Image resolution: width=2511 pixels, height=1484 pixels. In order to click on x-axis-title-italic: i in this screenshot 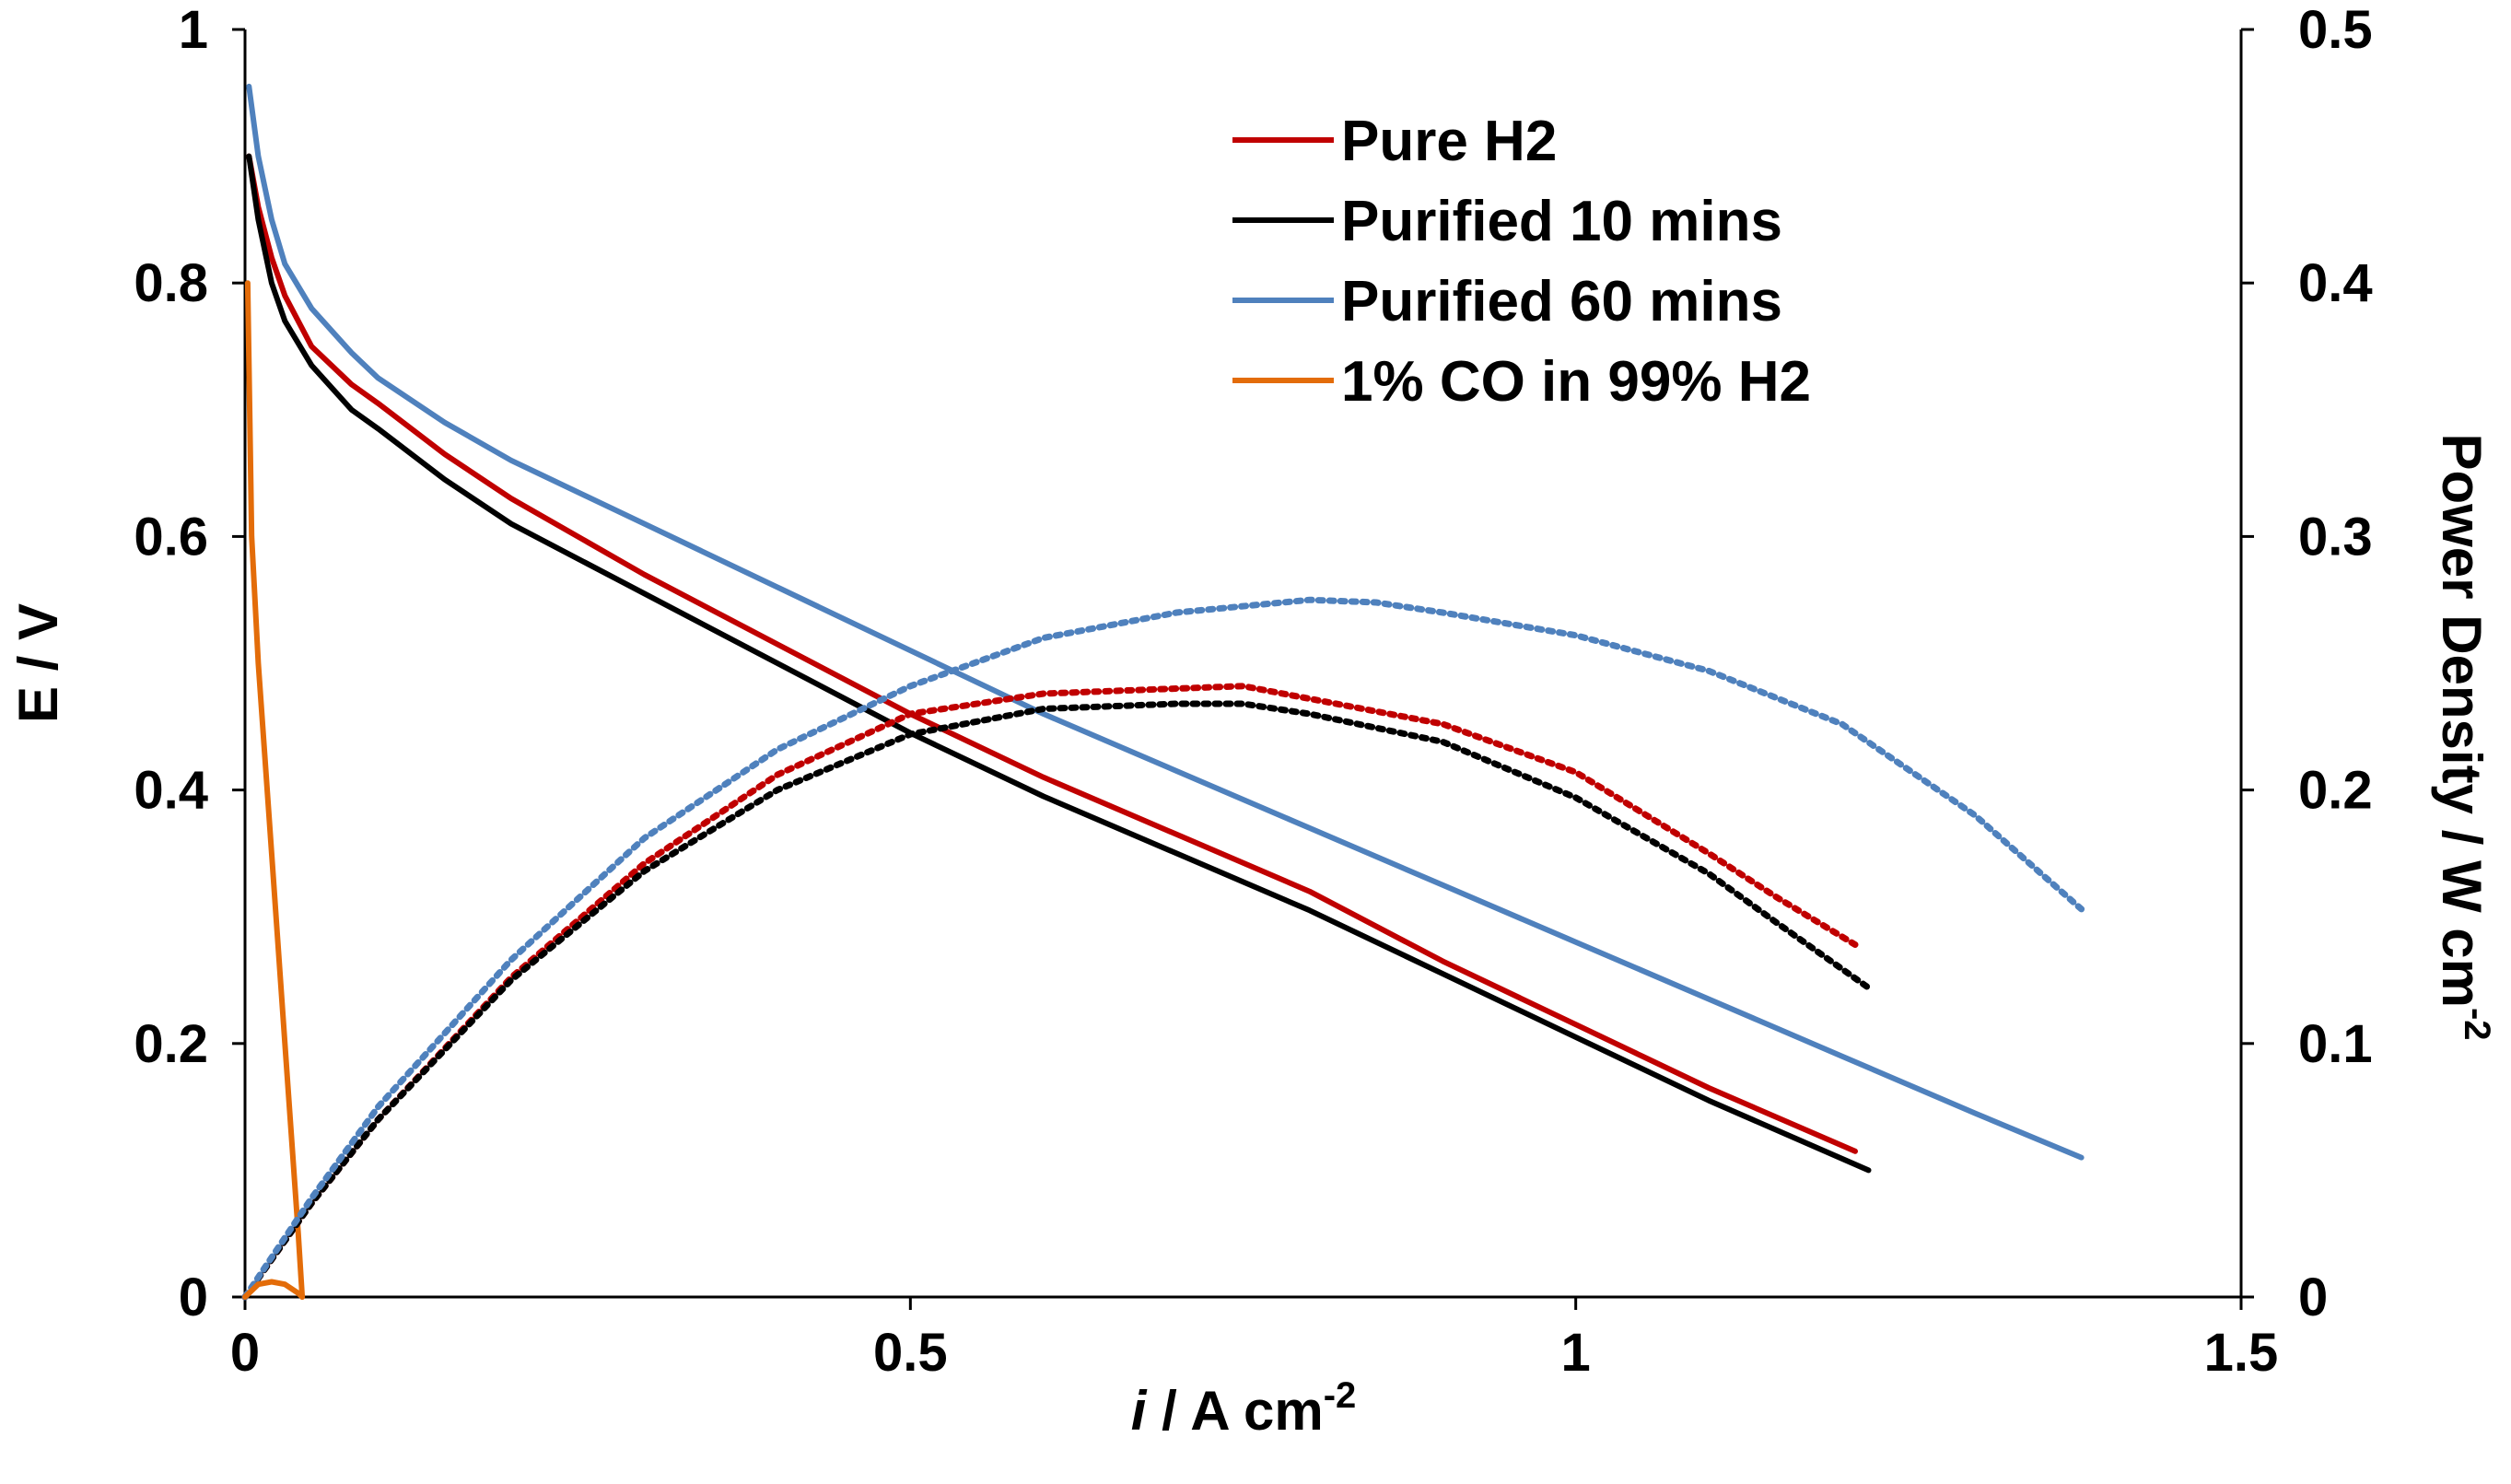, I will do `click(1139, 1411)`.